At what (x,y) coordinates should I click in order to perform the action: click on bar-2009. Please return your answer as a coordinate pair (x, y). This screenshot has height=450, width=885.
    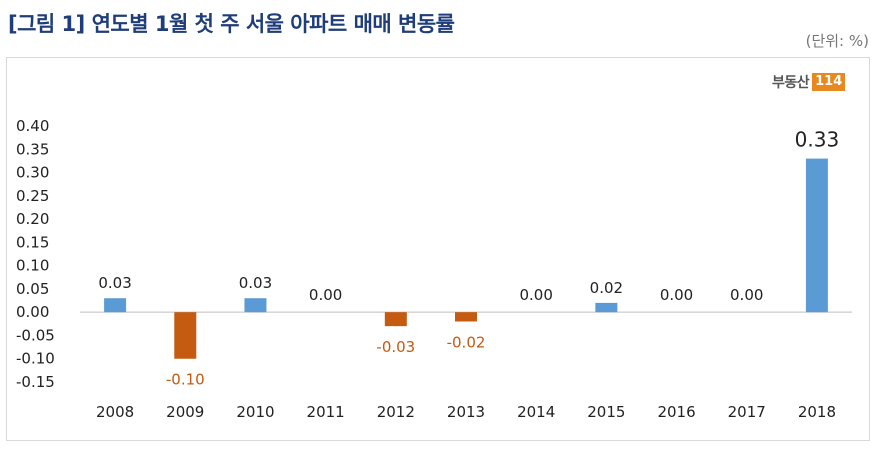
    Looking at the image, I should click on (185, 335).